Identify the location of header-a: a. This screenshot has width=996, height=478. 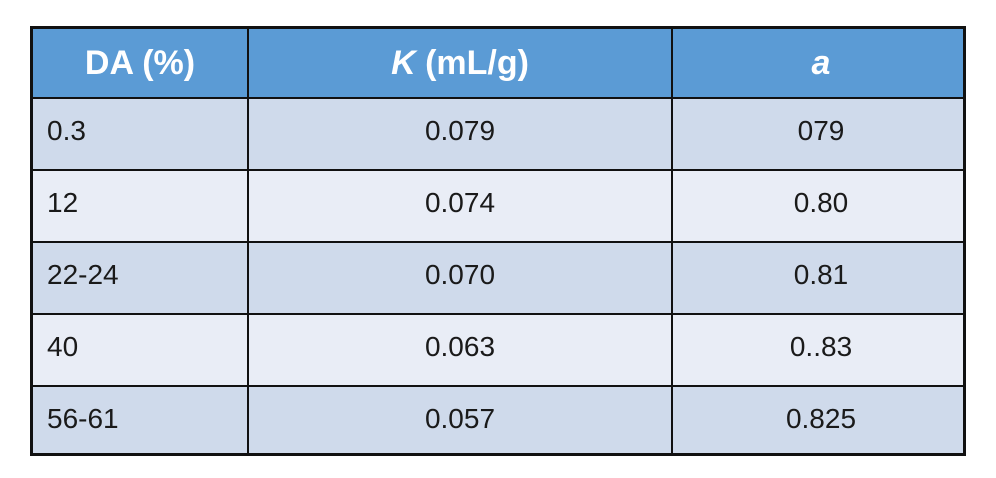
(817, 64).